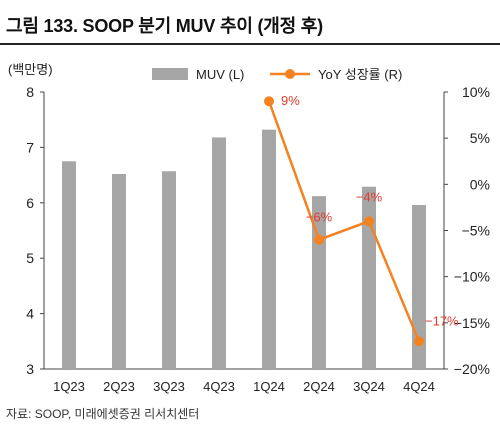  What do you see at coordinates (69, 386) in the screenshot?
I see `x-tick-label: 1Q23` at bounding box center [69, 386].